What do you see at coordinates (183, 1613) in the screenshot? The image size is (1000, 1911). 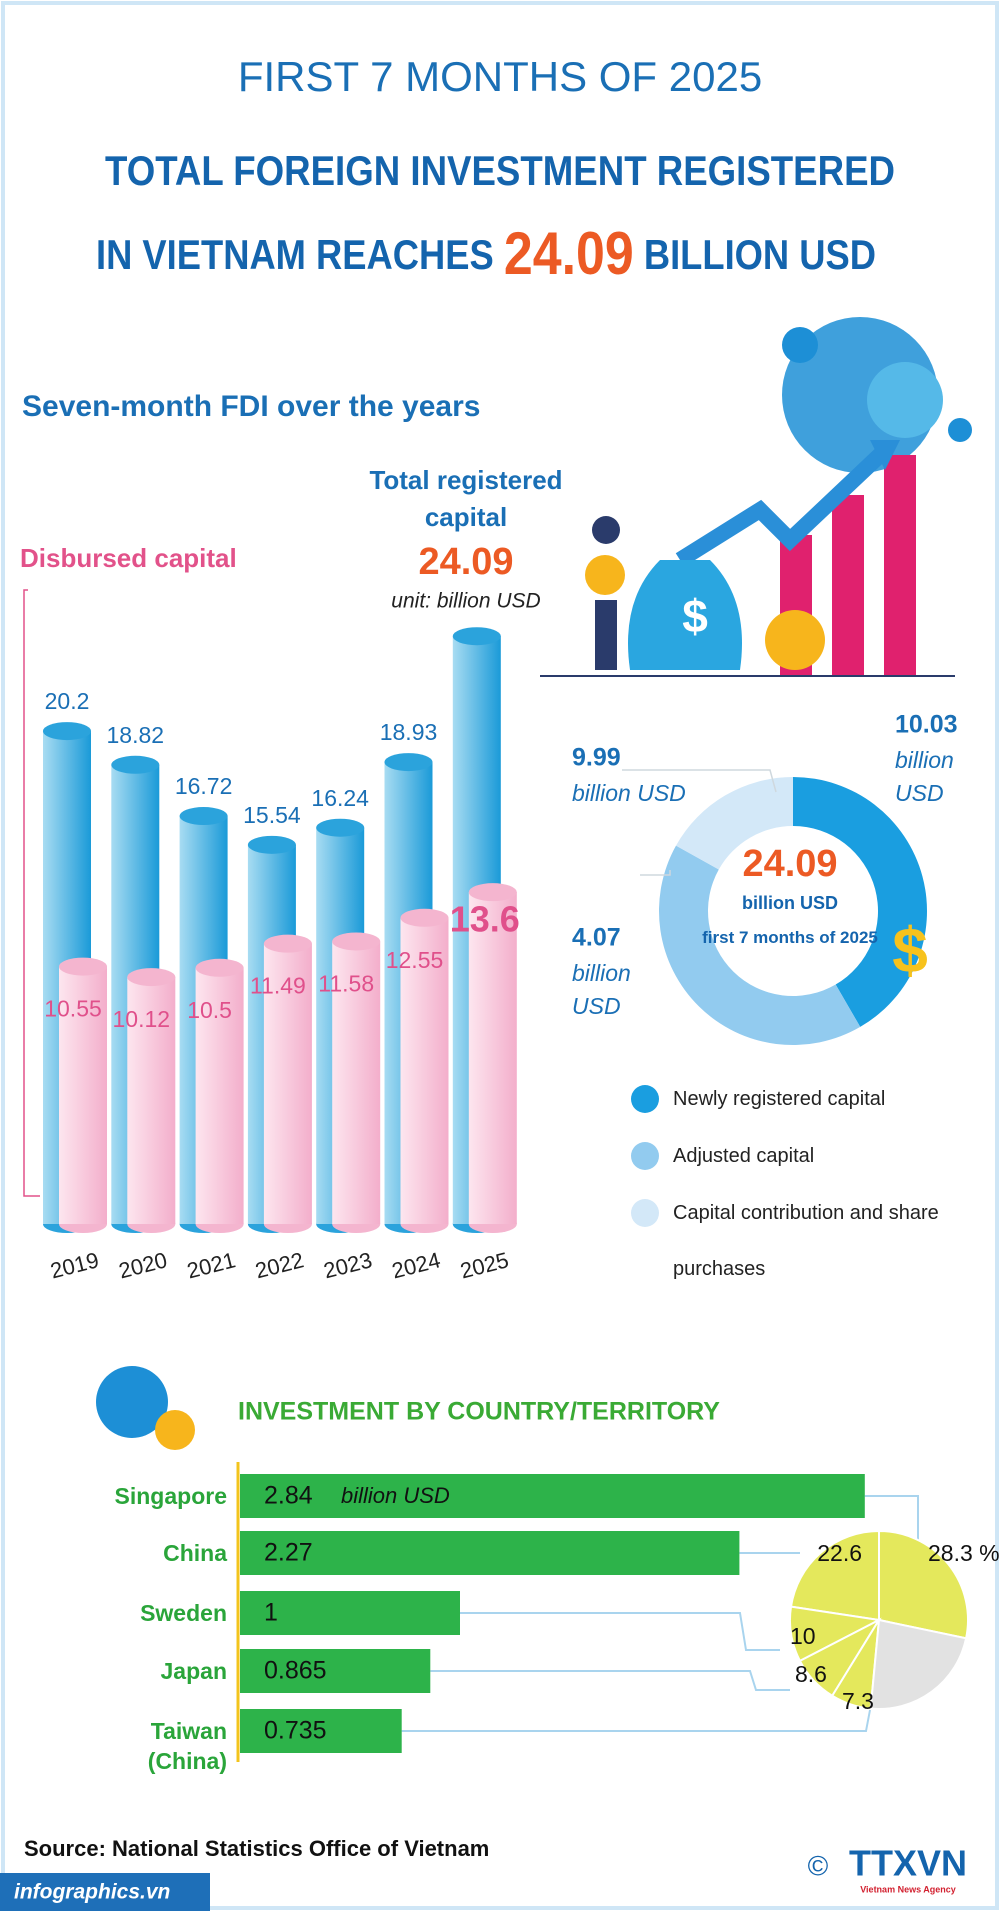 I see `category-label: Sweden` at bounding box center [183, 1613].